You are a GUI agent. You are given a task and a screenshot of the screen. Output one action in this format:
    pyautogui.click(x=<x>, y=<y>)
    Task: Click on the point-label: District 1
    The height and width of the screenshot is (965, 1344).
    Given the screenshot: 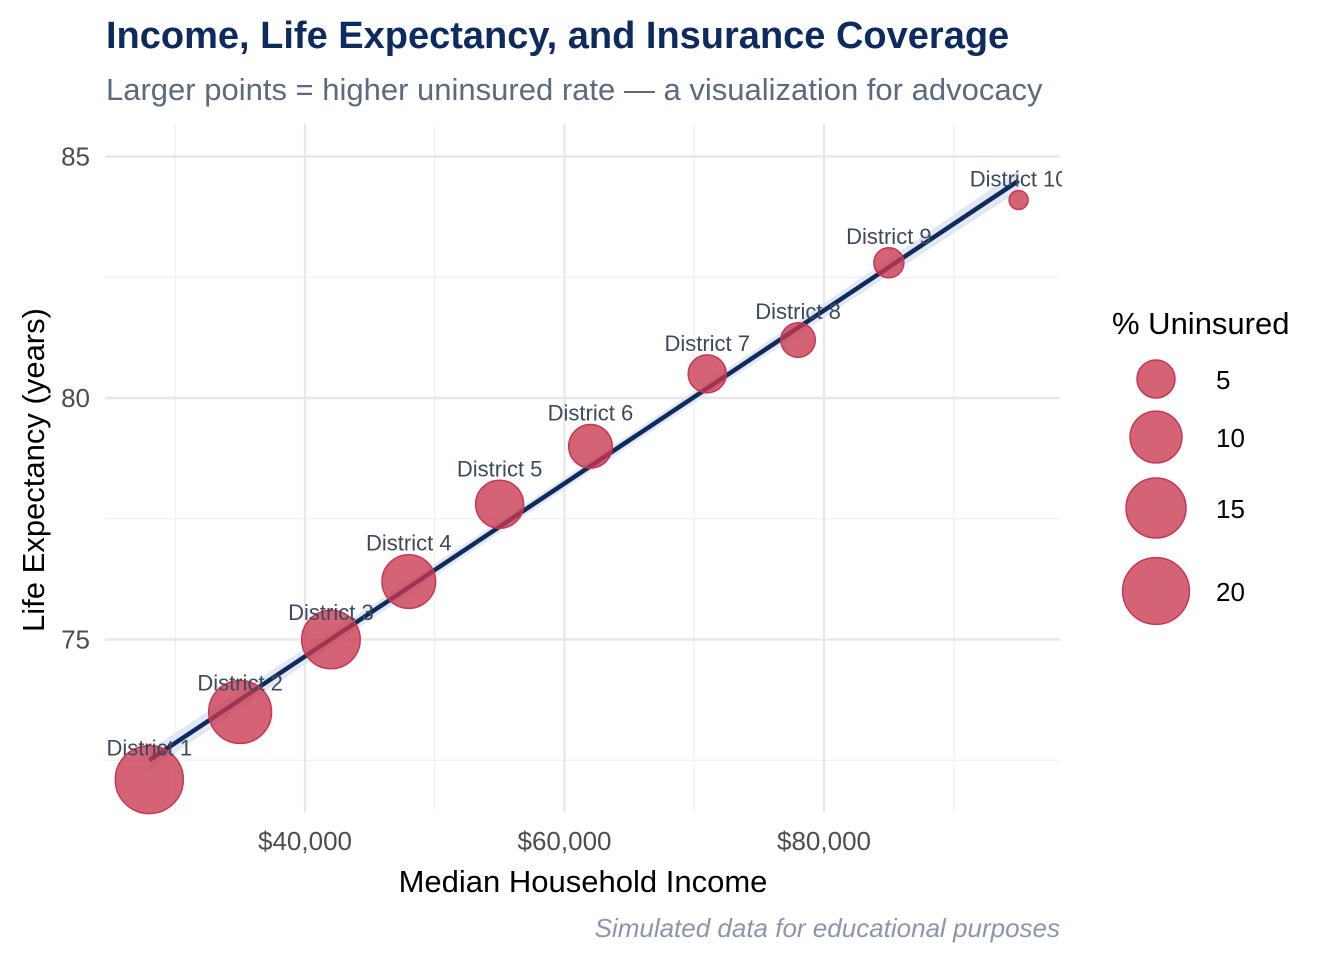 What is the action you would take?
    pyautogui.click(x=150, y=748)
    